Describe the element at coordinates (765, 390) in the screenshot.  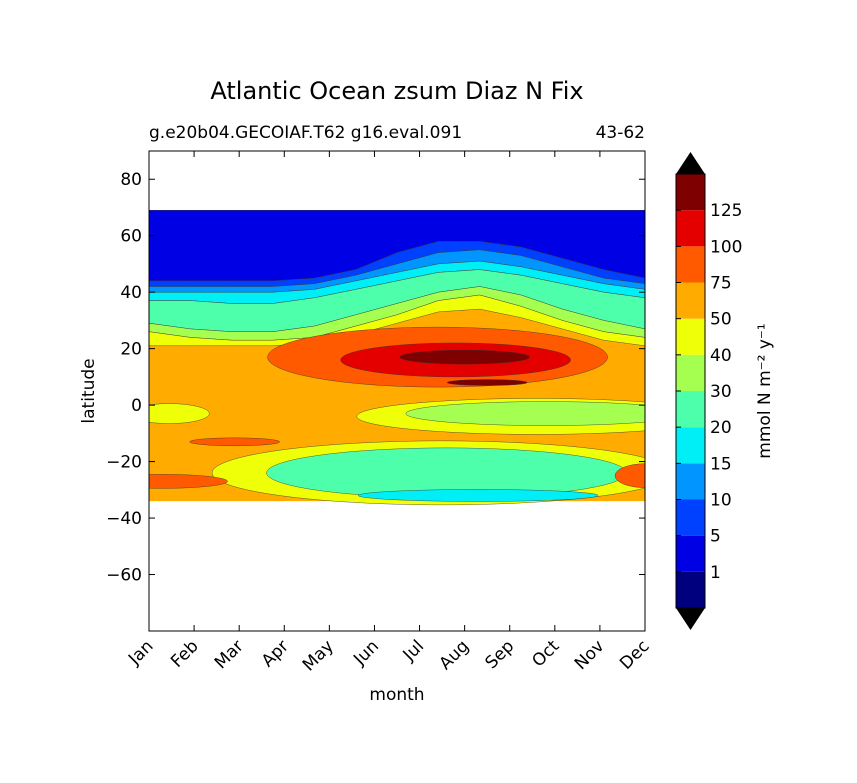
I see `colorbar-label: mmol N m⁻² y⁻¹` at that location.